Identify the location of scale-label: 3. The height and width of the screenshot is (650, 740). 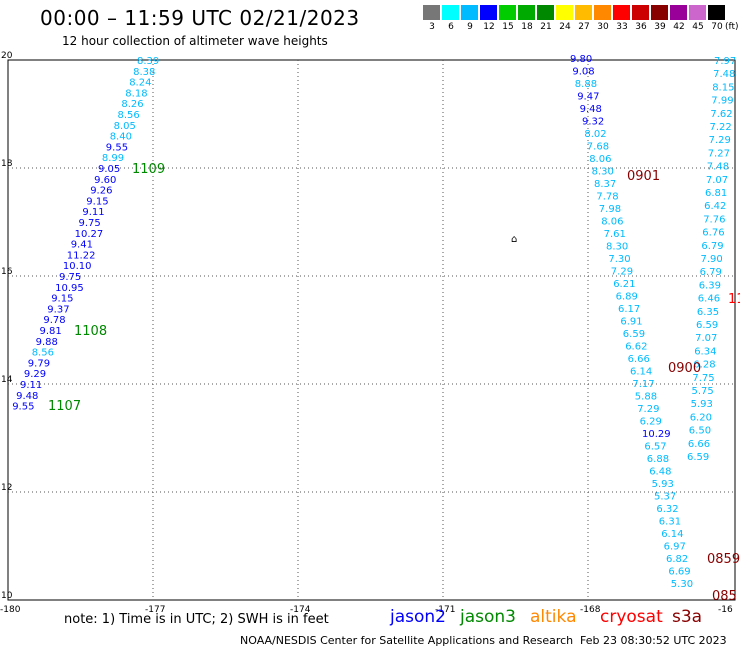
(432, 27).